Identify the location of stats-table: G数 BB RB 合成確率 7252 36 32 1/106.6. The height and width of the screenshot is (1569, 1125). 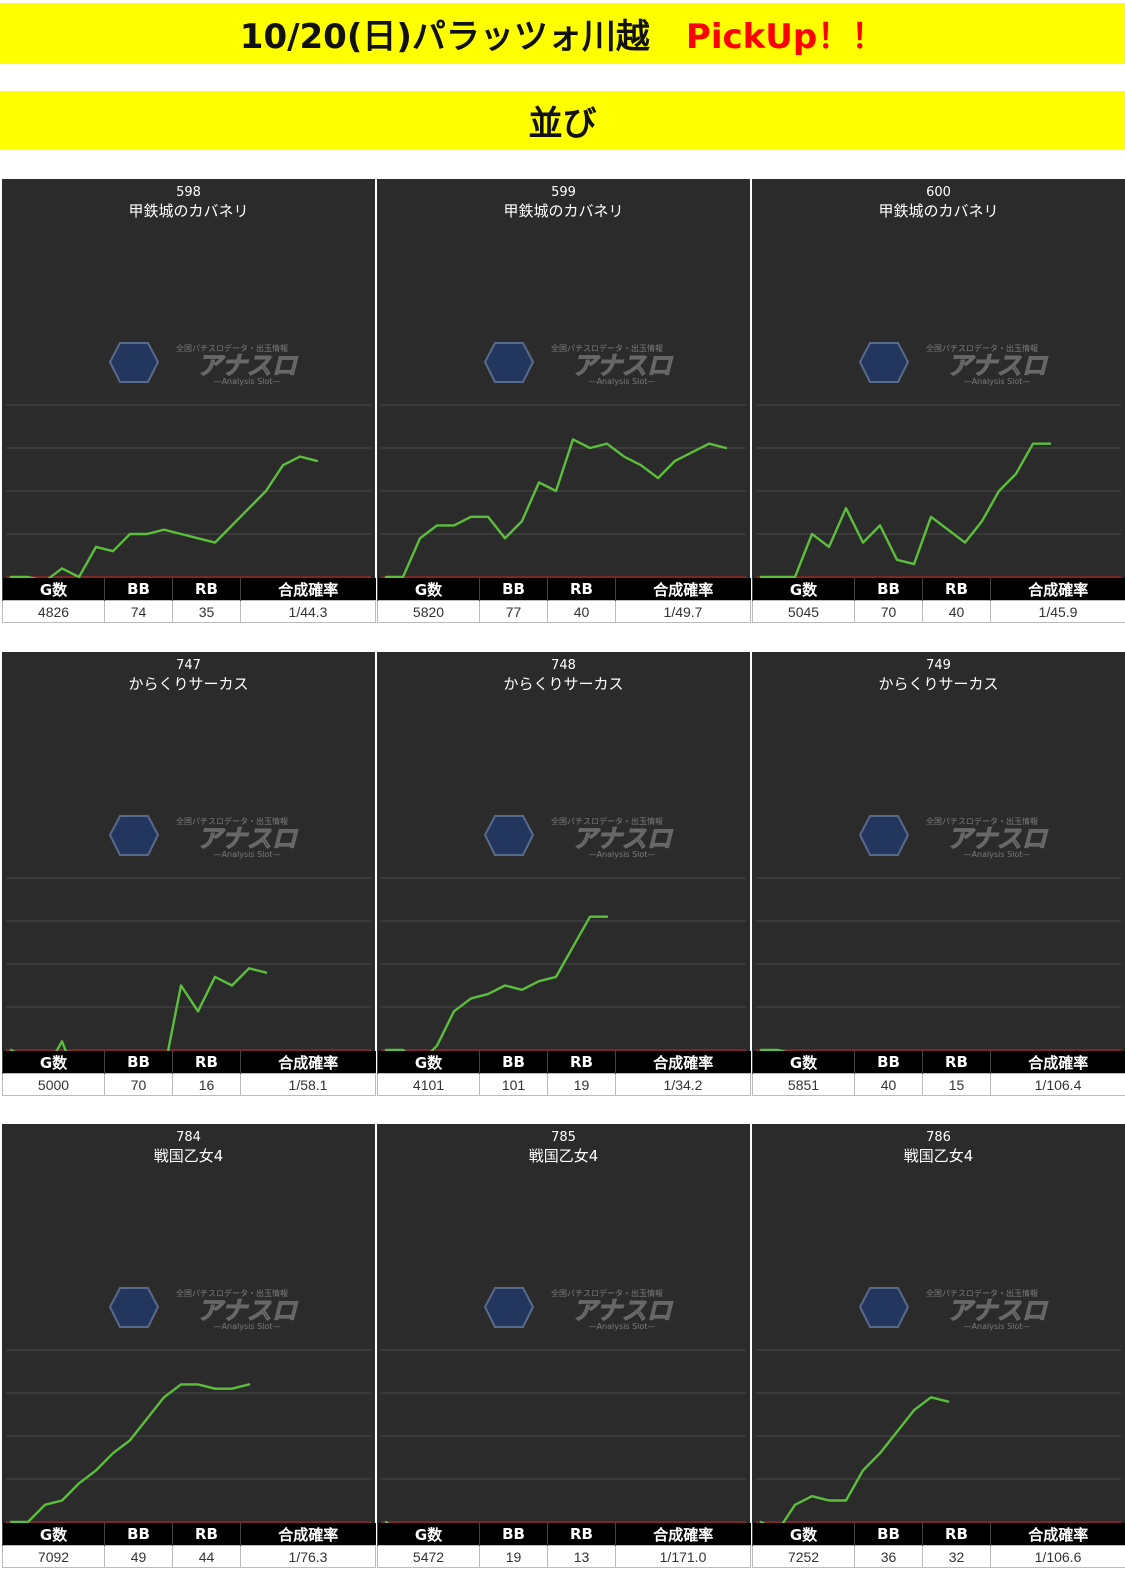
(938, 1545).